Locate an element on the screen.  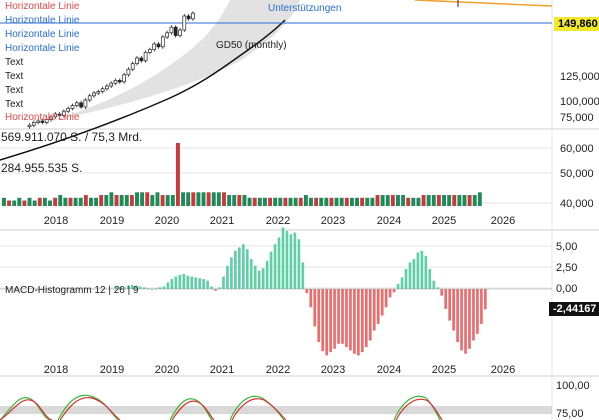
x-tick-label: 2025 is located at coordinates (444, 221).